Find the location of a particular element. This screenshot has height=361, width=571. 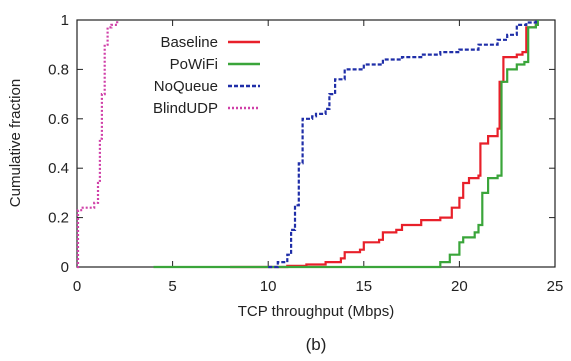

x-axis-label: TCP throughput (Mbps) is located at coordinates (316, 311).